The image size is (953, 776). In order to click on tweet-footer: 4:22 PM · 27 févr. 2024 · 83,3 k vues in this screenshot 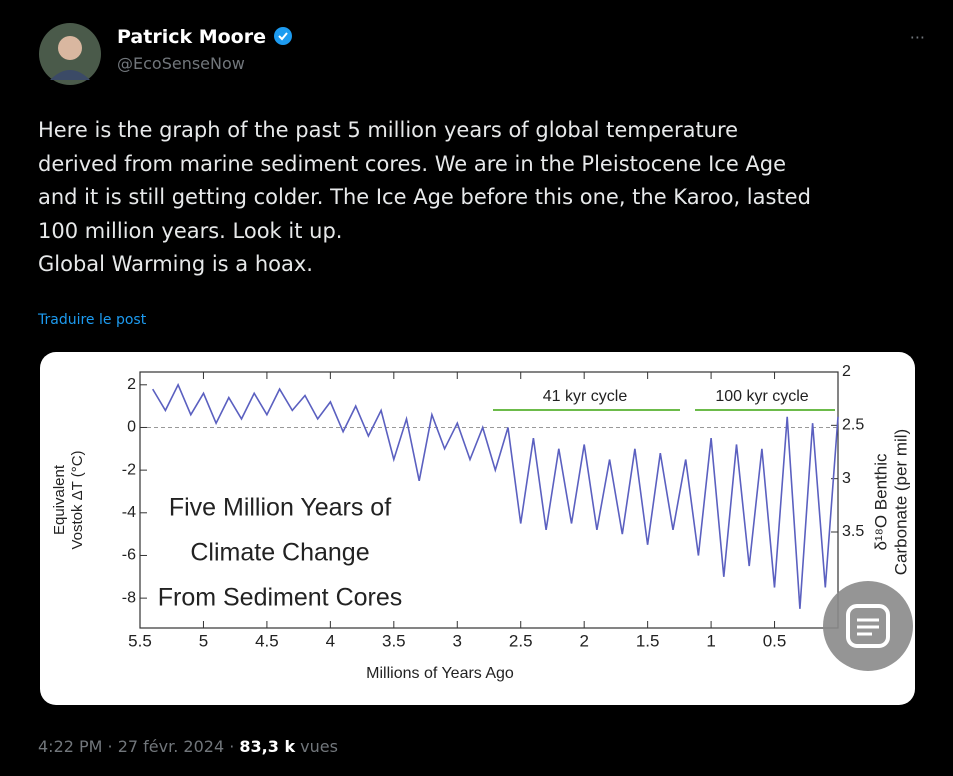, I will do `click(188, 746)`.